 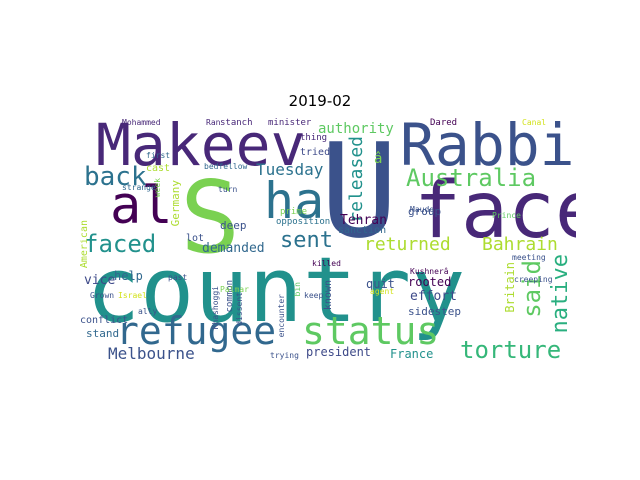 I want to click on cloud-word: prime, so click(x=294, y=212).